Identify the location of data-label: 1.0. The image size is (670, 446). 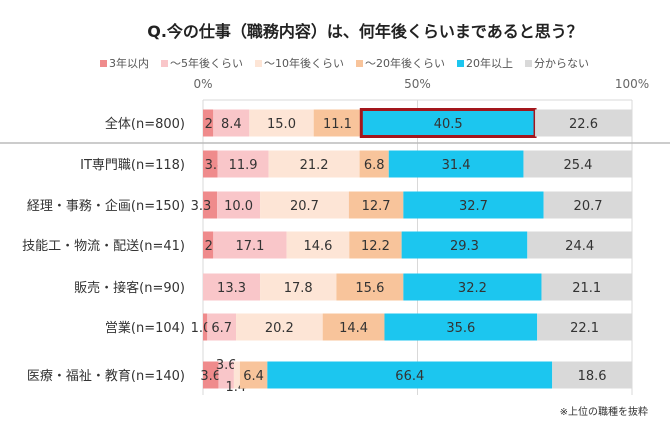
(201, 328).